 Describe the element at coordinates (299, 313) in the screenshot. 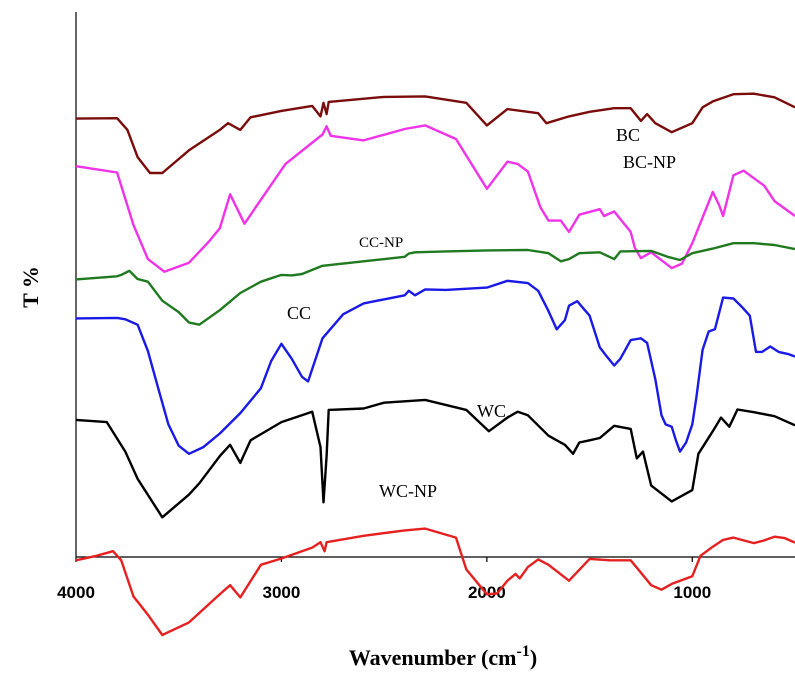

I see `series-label-cc: CC` at that location.